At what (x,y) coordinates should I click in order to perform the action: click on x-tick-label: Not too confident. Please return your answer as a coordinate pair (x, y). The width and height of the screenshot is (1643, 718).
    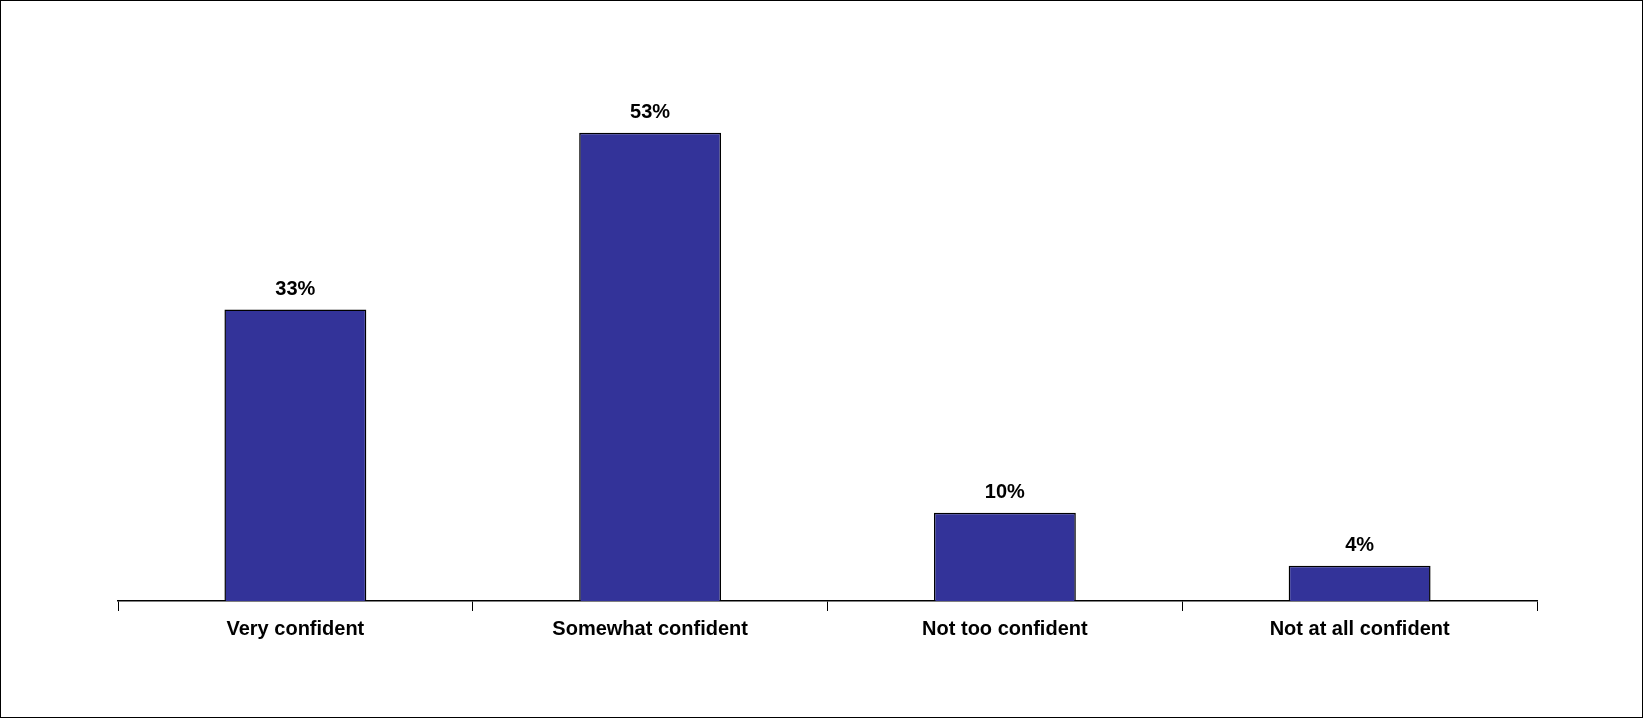
    Looking at the image, I should click on (1005, 627).